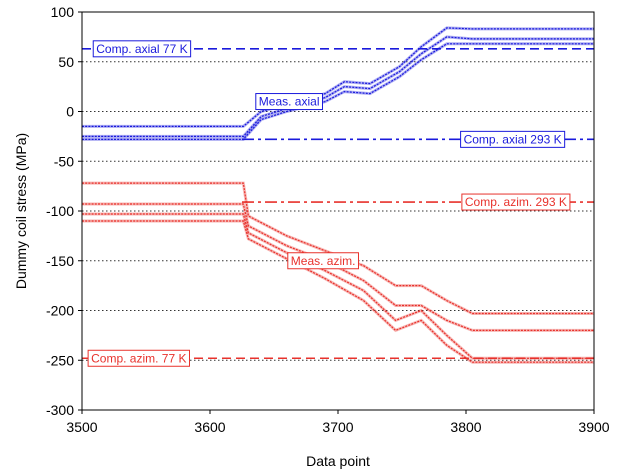  I want to click on y-tick-label: -150, so click(60, 261).